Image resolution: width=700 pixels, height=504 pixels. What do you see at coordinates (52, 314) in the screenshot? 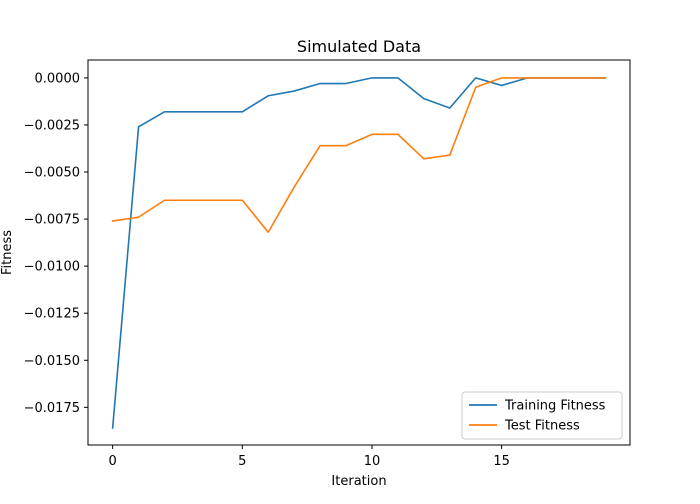
I see `y-tick-label: −0.0125` at bounding box center [52, 314].